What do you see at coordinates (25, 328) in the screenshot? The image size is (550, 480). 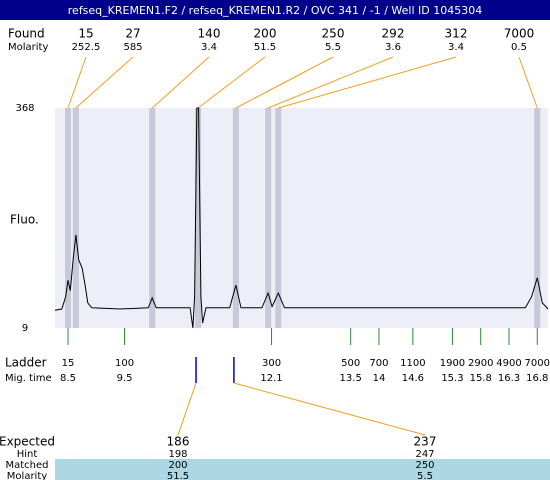 I see `y-tick-label: 9` at bounding box center [25, 328].